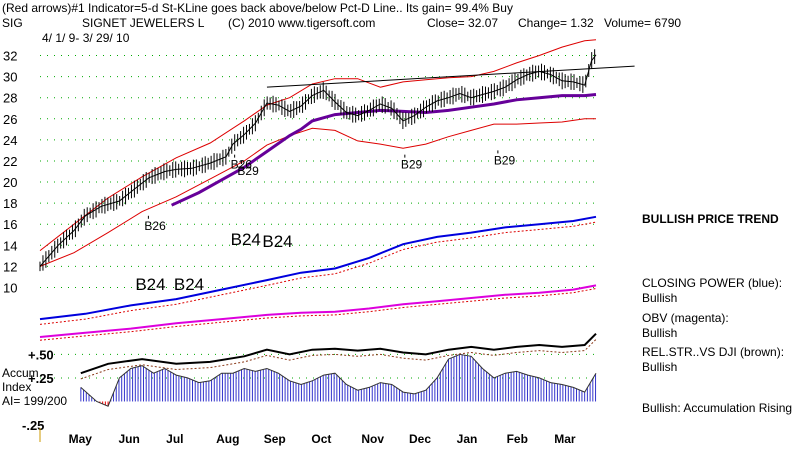 The image size is (800, 449). What do you see at coordinates (28, 241) in the screenshot?
I see `y-axis-labels: 10 12 14 16 18 20 22 24 26 28 30 32 +.50 +.25 -.25` at bounding box center [28, 241].